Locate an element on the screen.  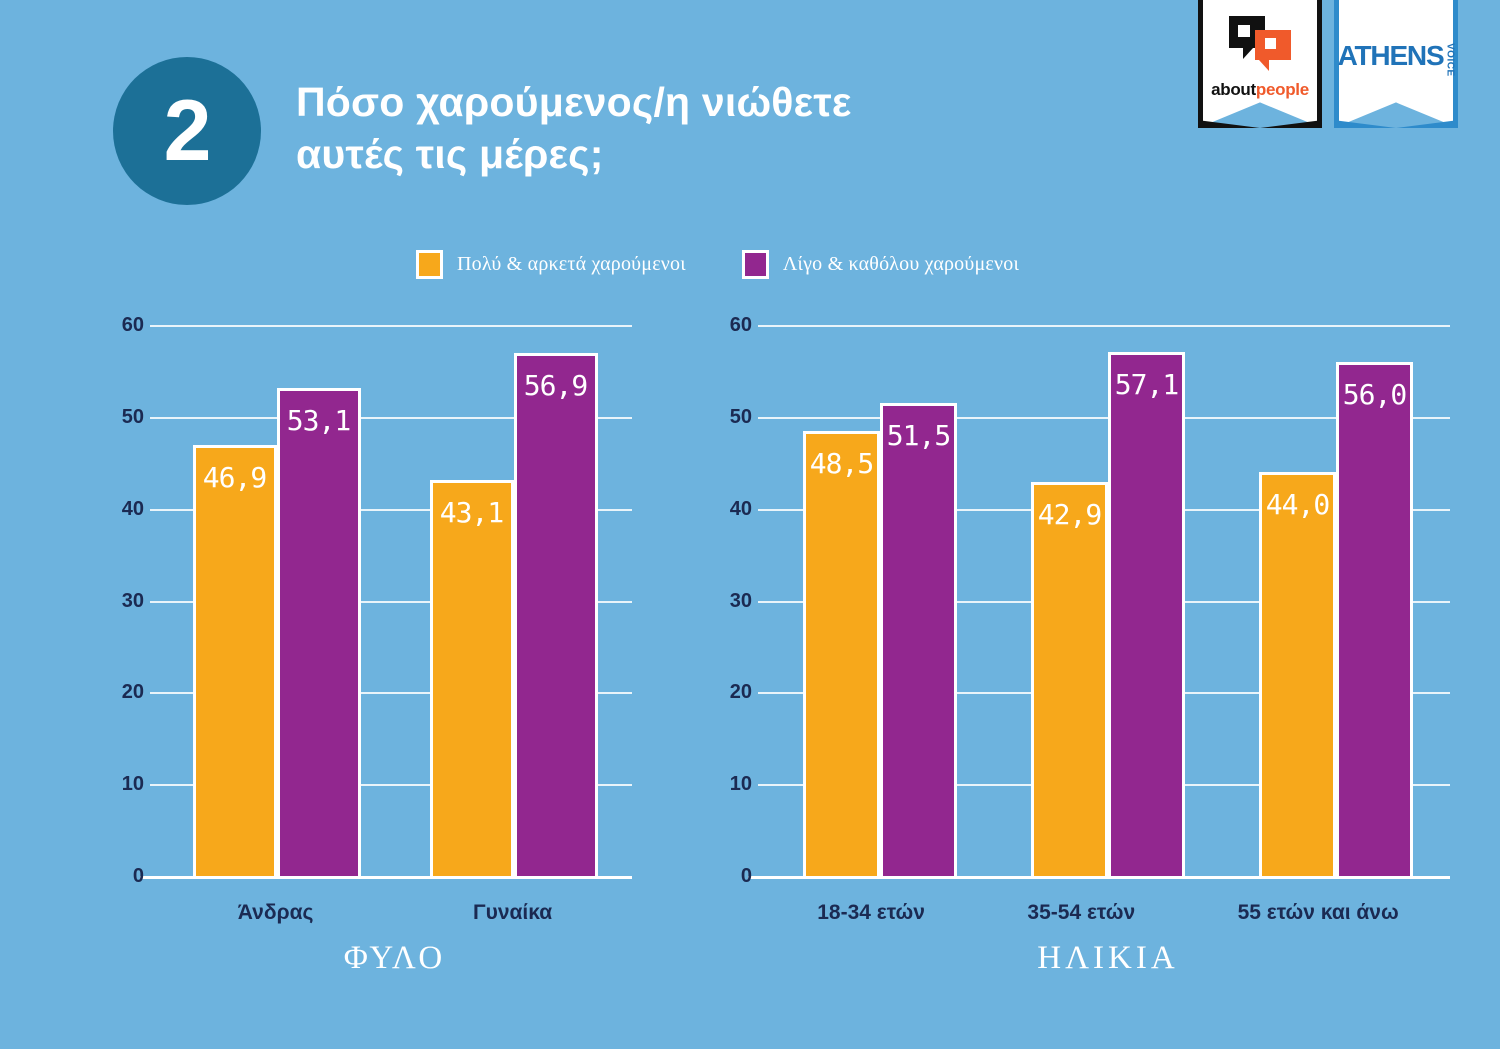
chart-caption-gender: ΦΥΛΟ is located at coordinates (395, 958).